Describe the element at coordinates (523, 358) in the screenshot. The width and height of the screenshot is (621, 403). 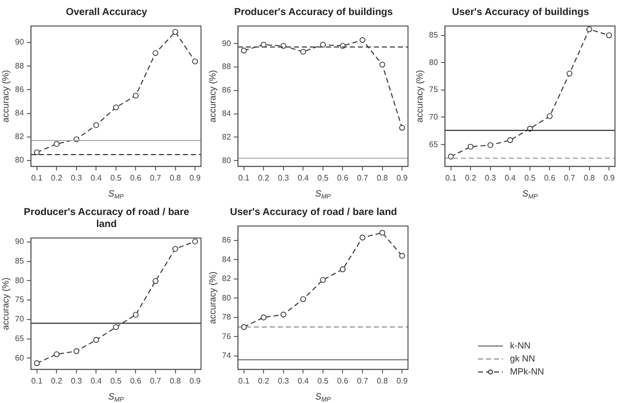
I see `legend-label: gk NN` at that location.